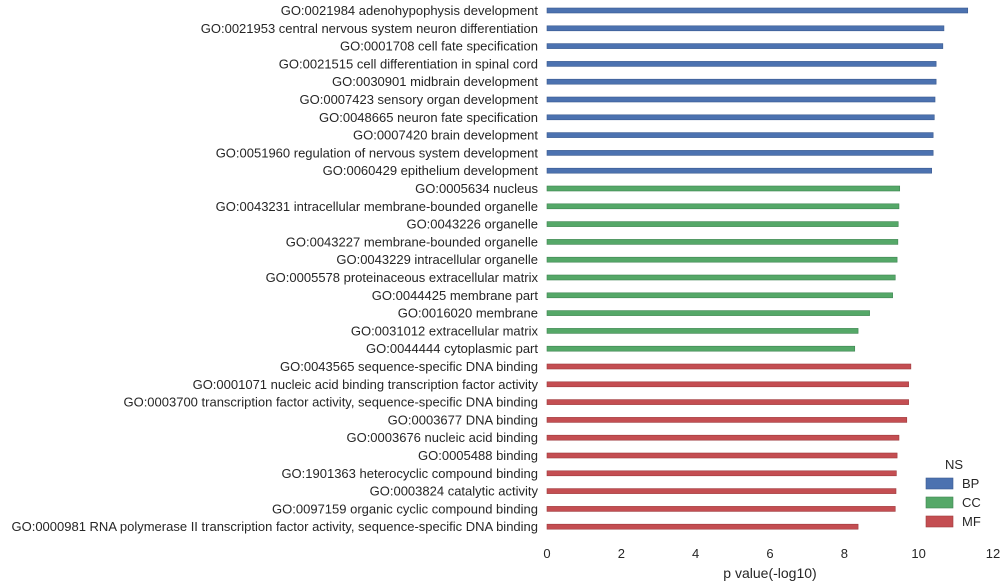 Image resolution: width=1007 pixels, height=587 pixels. What do you see at coordinates (939, 521) in the screenshot?
I see `legend-swatch-mf` at bounding box center [939, 521].